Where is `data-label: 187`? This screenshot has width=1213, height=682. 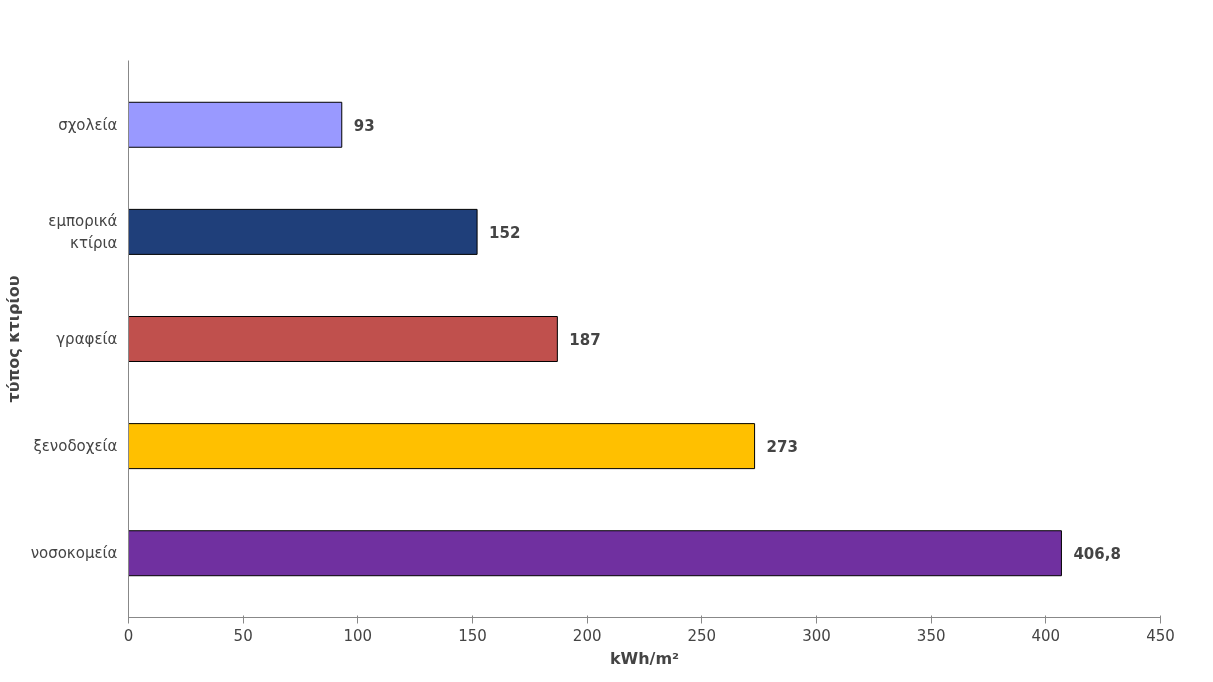 data-label: 187 is located at coordinates (585, 340).